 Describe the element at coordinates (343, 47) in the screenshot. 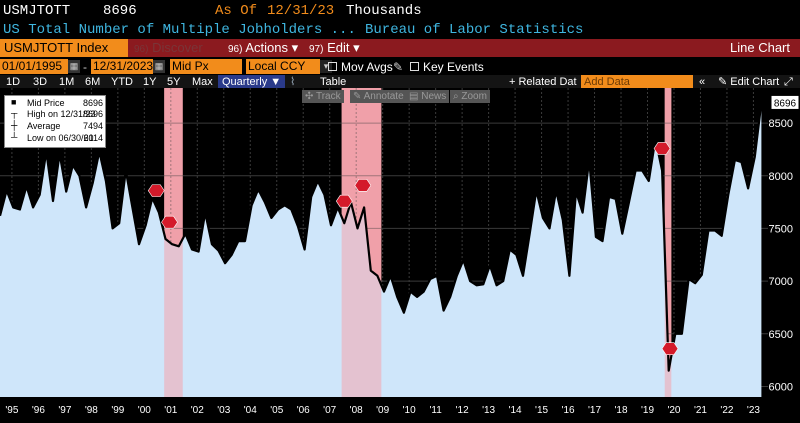

I see `edit-label: Edit ▾` at that location.